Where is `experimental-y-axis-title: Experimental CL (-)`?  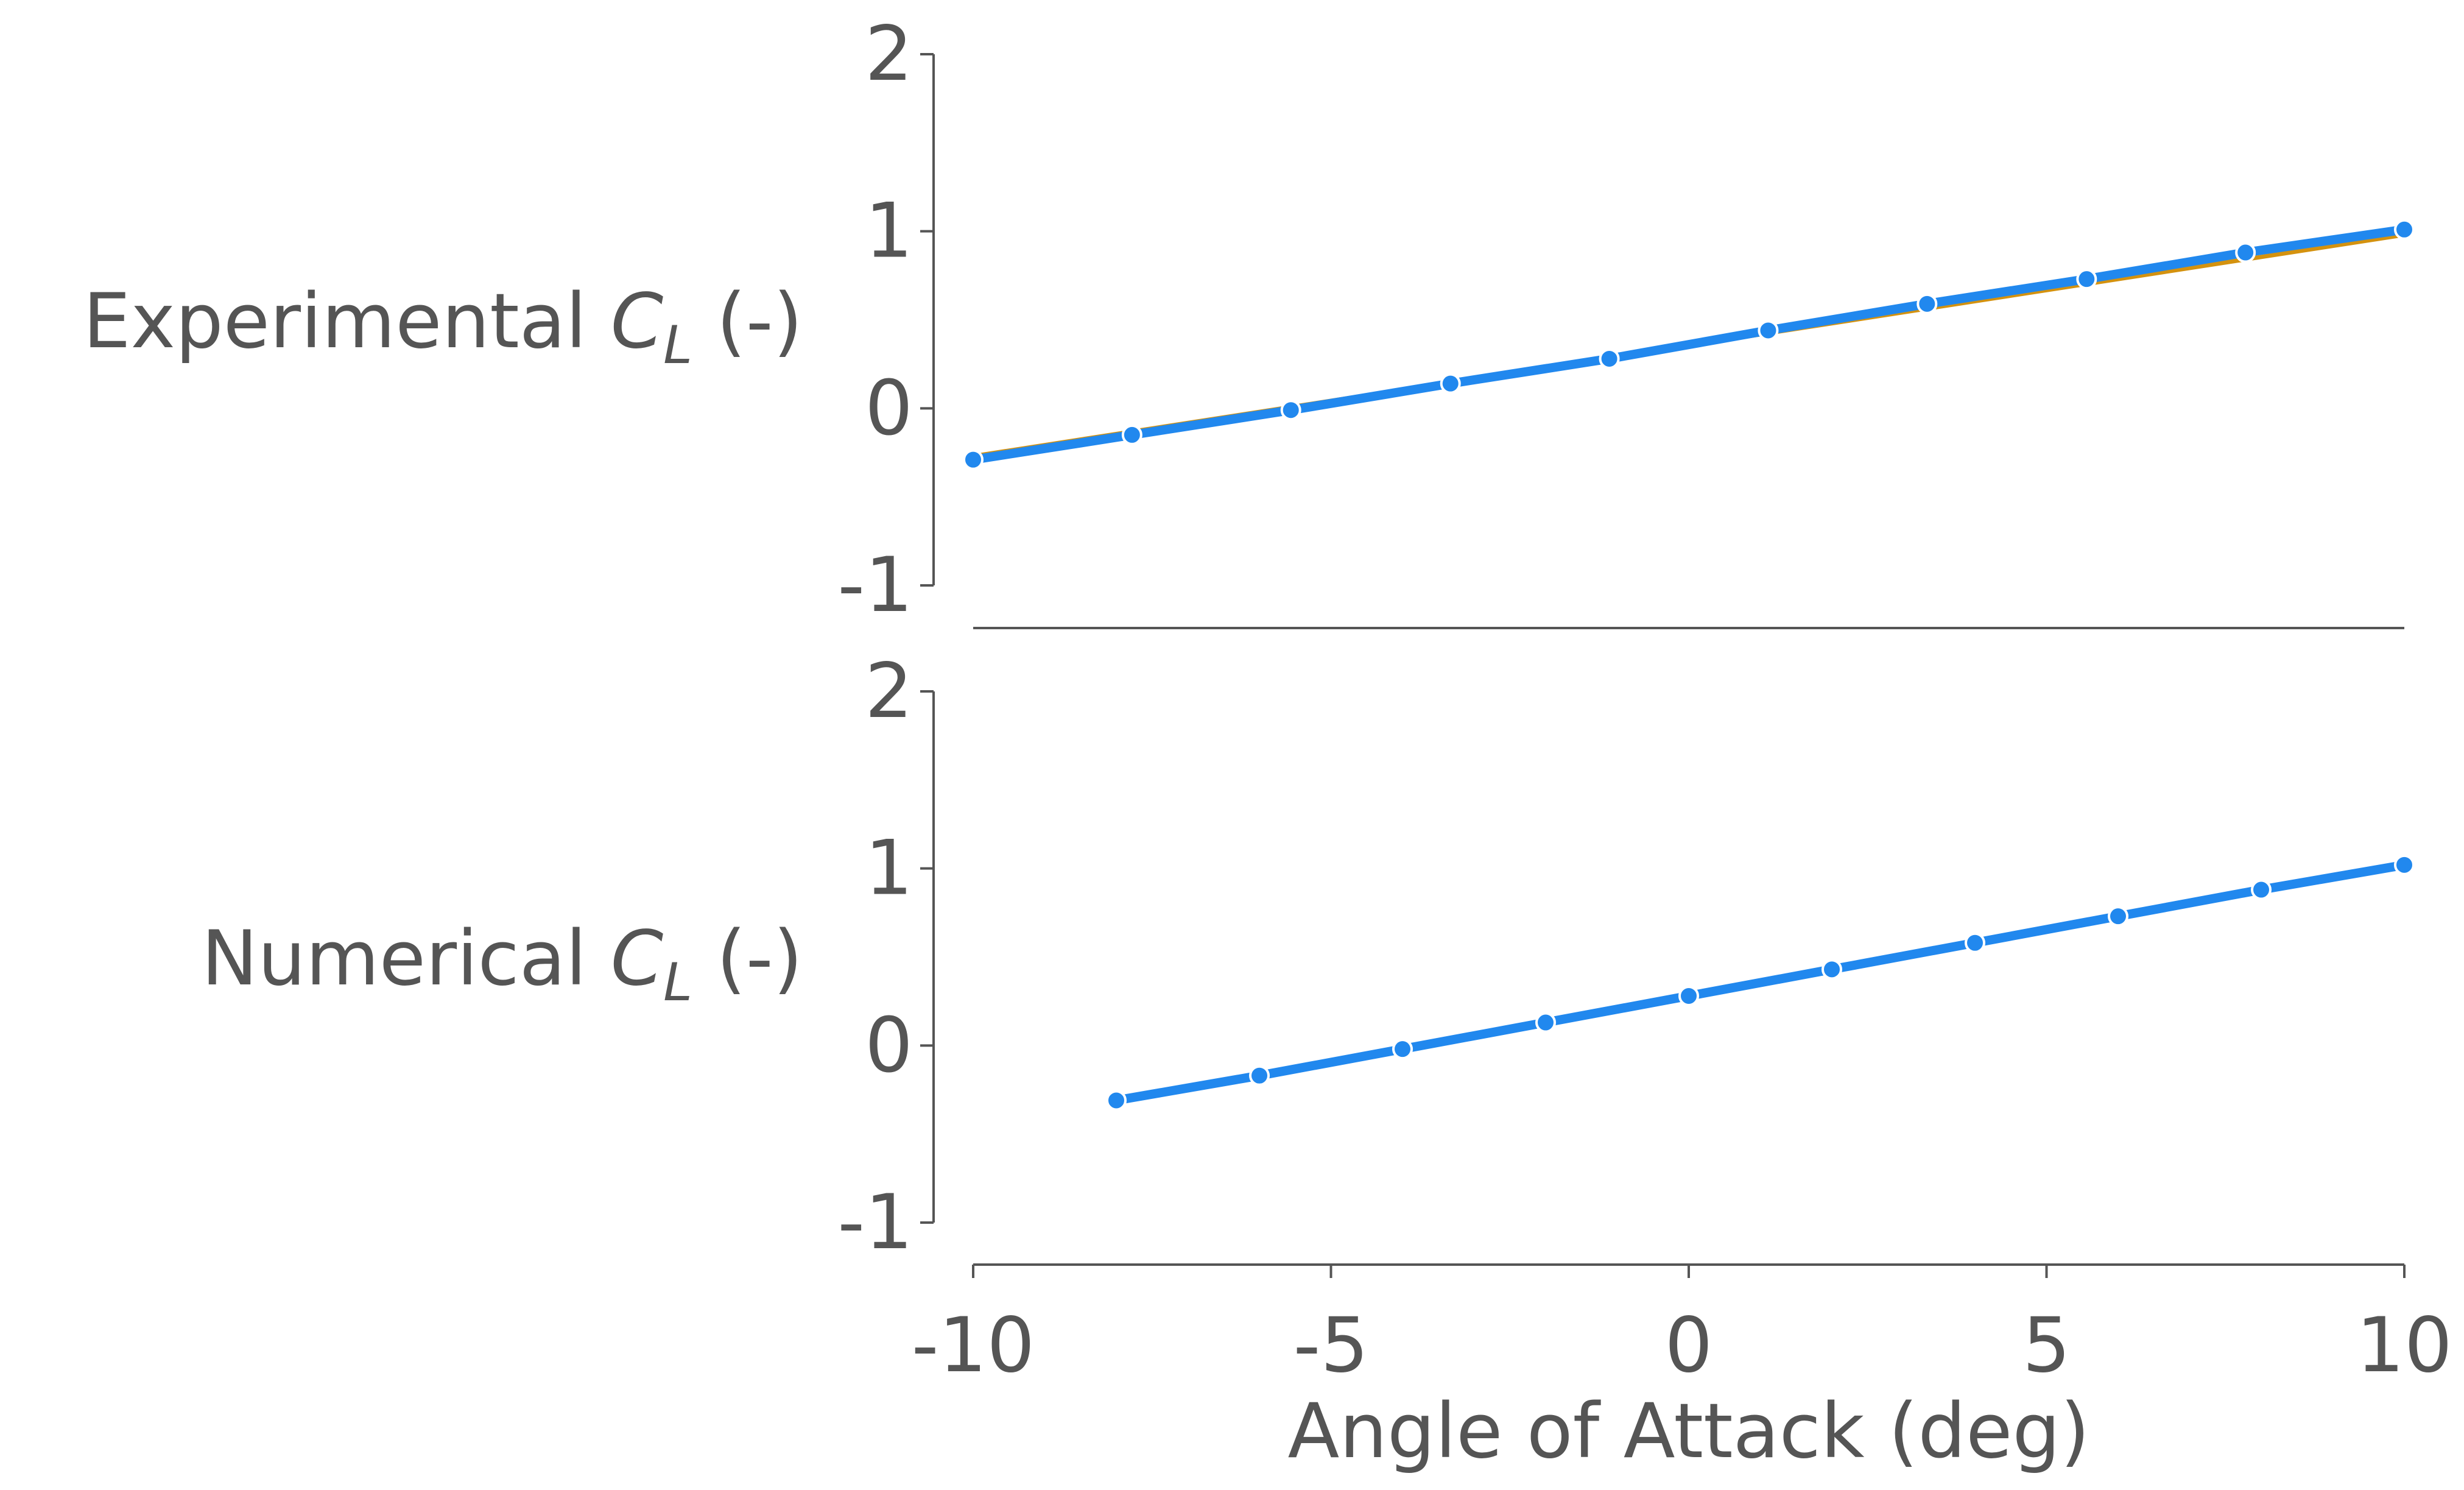 experimental-y-axis-title: Experimental CL (-) is located at coordinates (443, 327).